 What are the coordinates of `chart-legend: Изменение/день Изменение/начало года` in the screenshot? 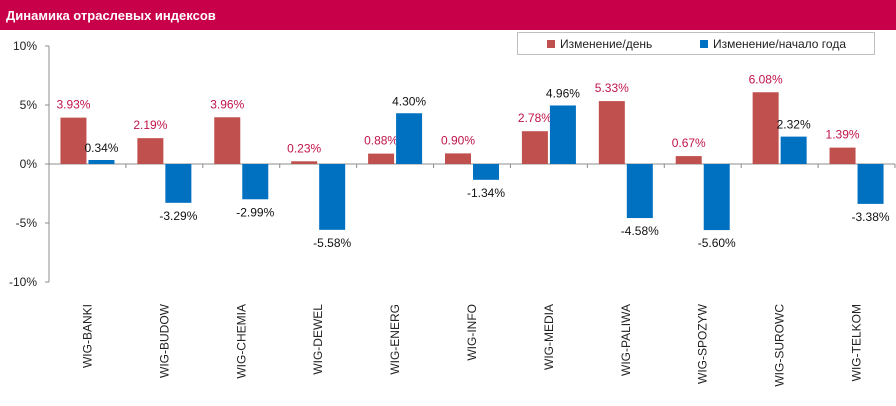 It's located at (696, 43).